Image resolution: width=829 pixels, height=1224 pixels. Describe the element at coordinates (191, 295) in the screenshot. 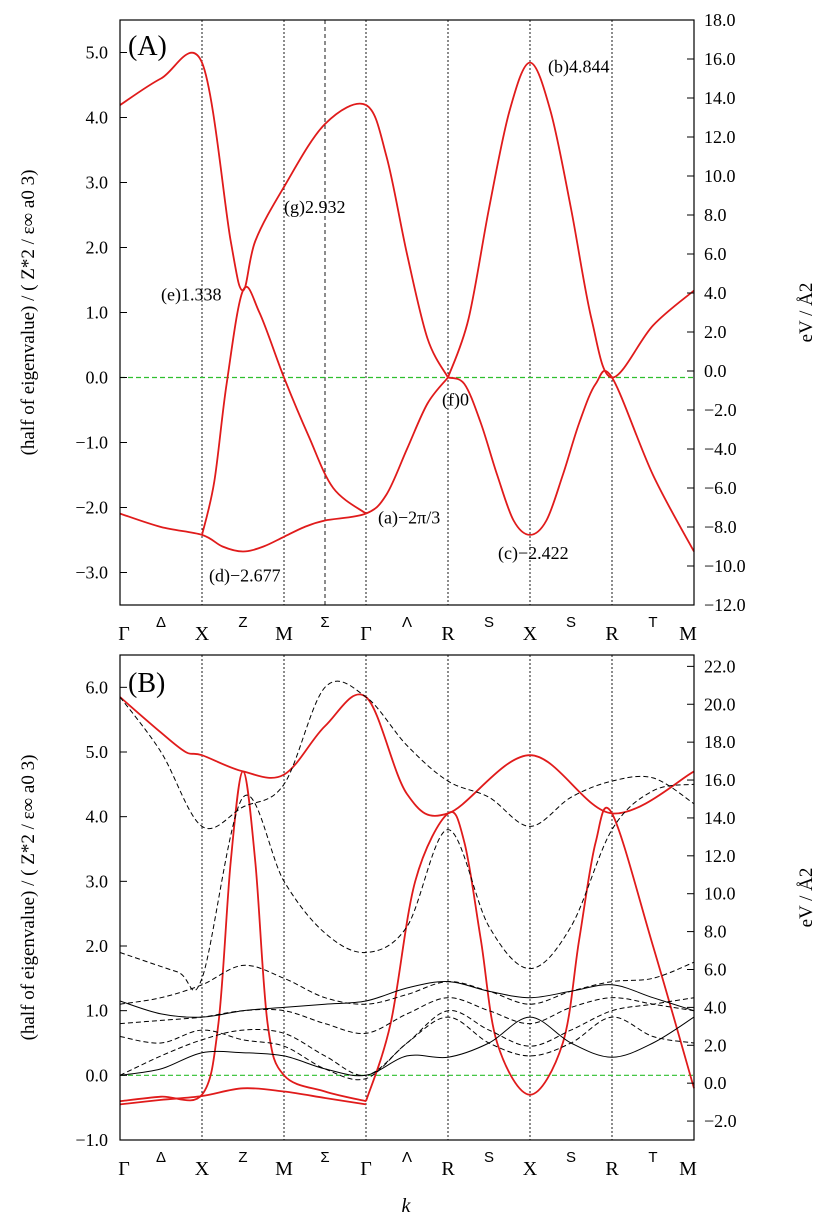

I see `point-annotation: (e)1.338` at that location.